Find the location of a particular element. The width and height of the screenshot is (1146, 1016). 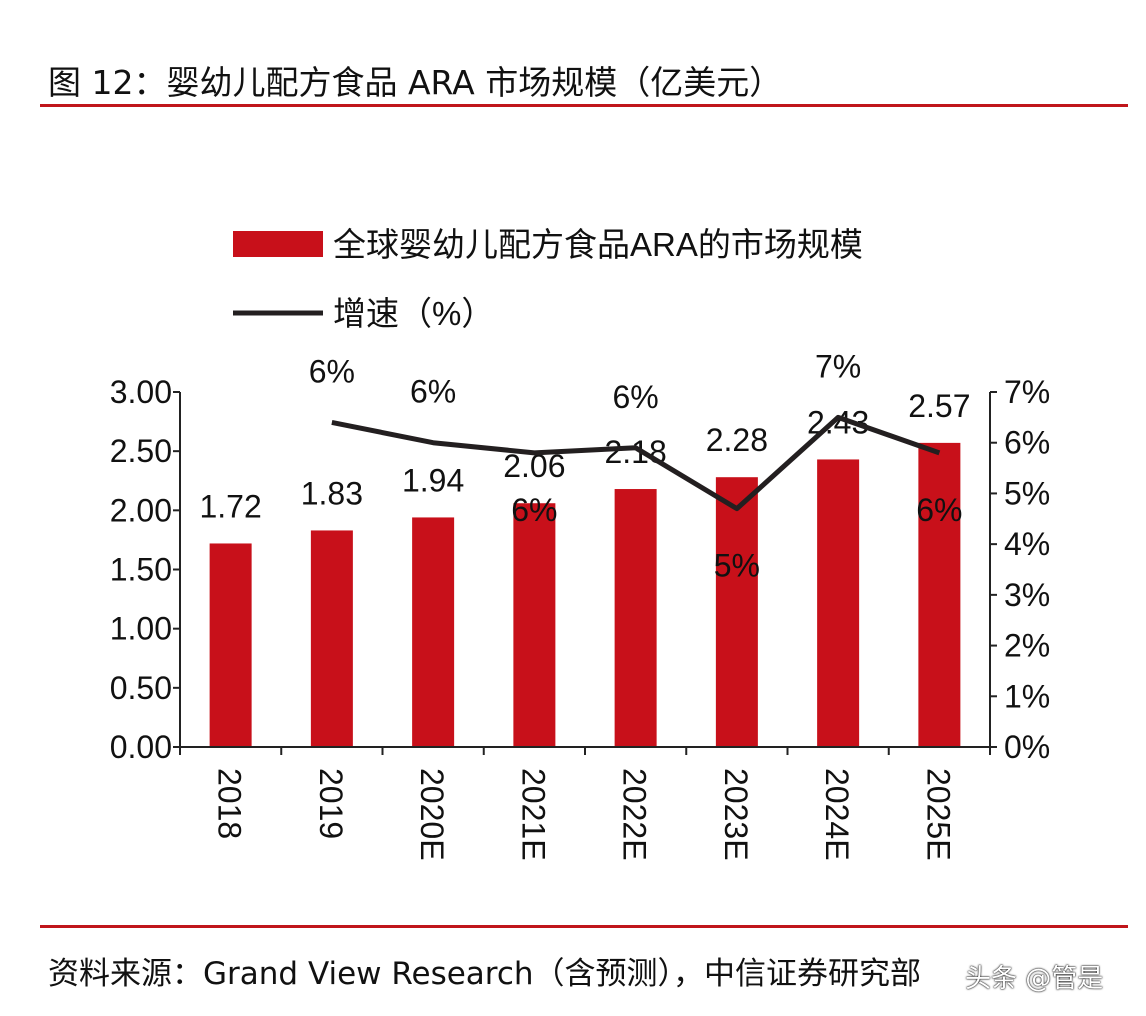

bar-2022E is located at coordinates (635, 618).